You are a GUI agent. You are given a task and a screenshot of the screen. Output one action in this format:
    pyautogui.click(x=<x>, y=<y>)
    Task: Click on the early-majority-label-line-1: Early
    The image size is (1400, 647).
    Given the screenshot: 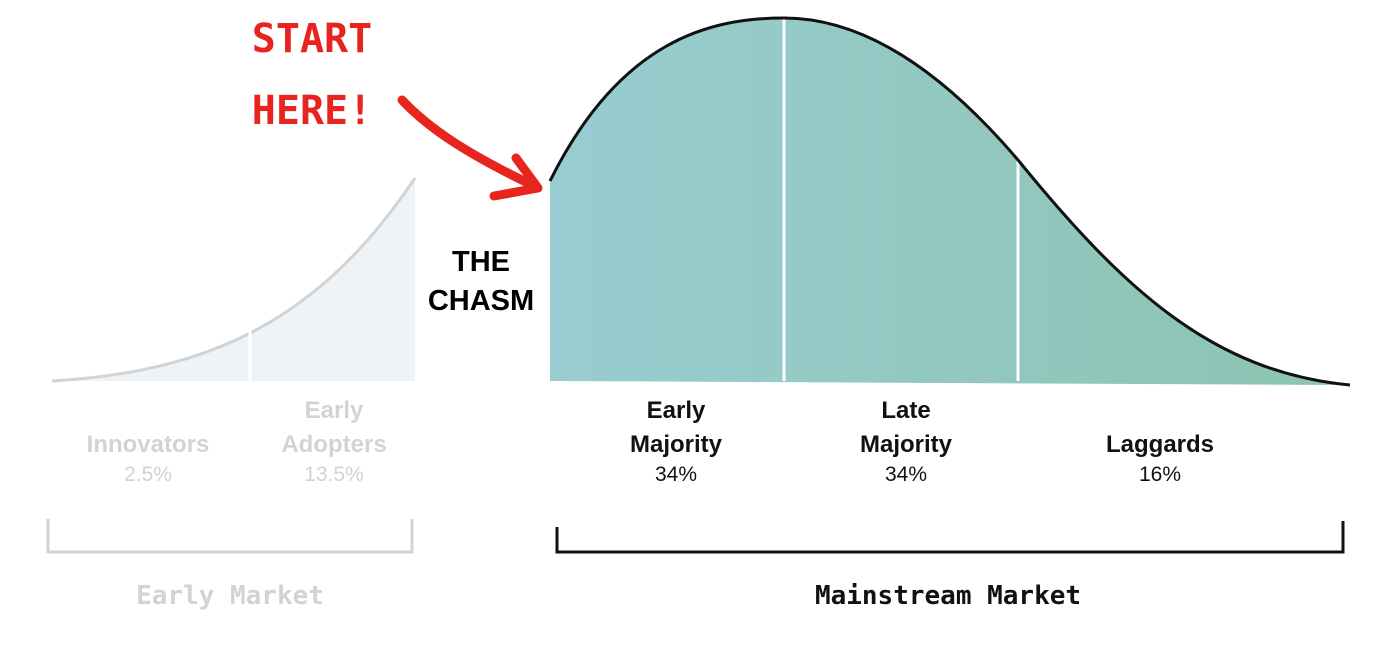 What is the action you would take?
    pyautogui.click(x=676, y=410)
    